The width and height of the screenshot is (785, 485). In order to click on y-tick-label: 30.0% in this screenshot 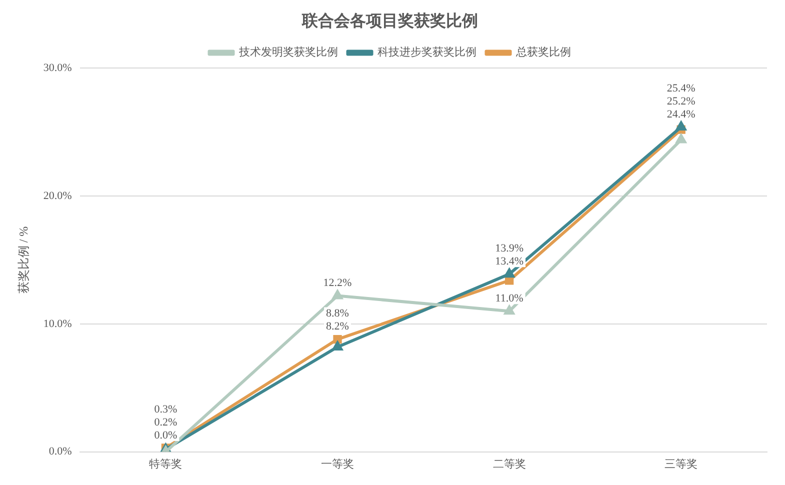, I will do `click(57, 68)`.